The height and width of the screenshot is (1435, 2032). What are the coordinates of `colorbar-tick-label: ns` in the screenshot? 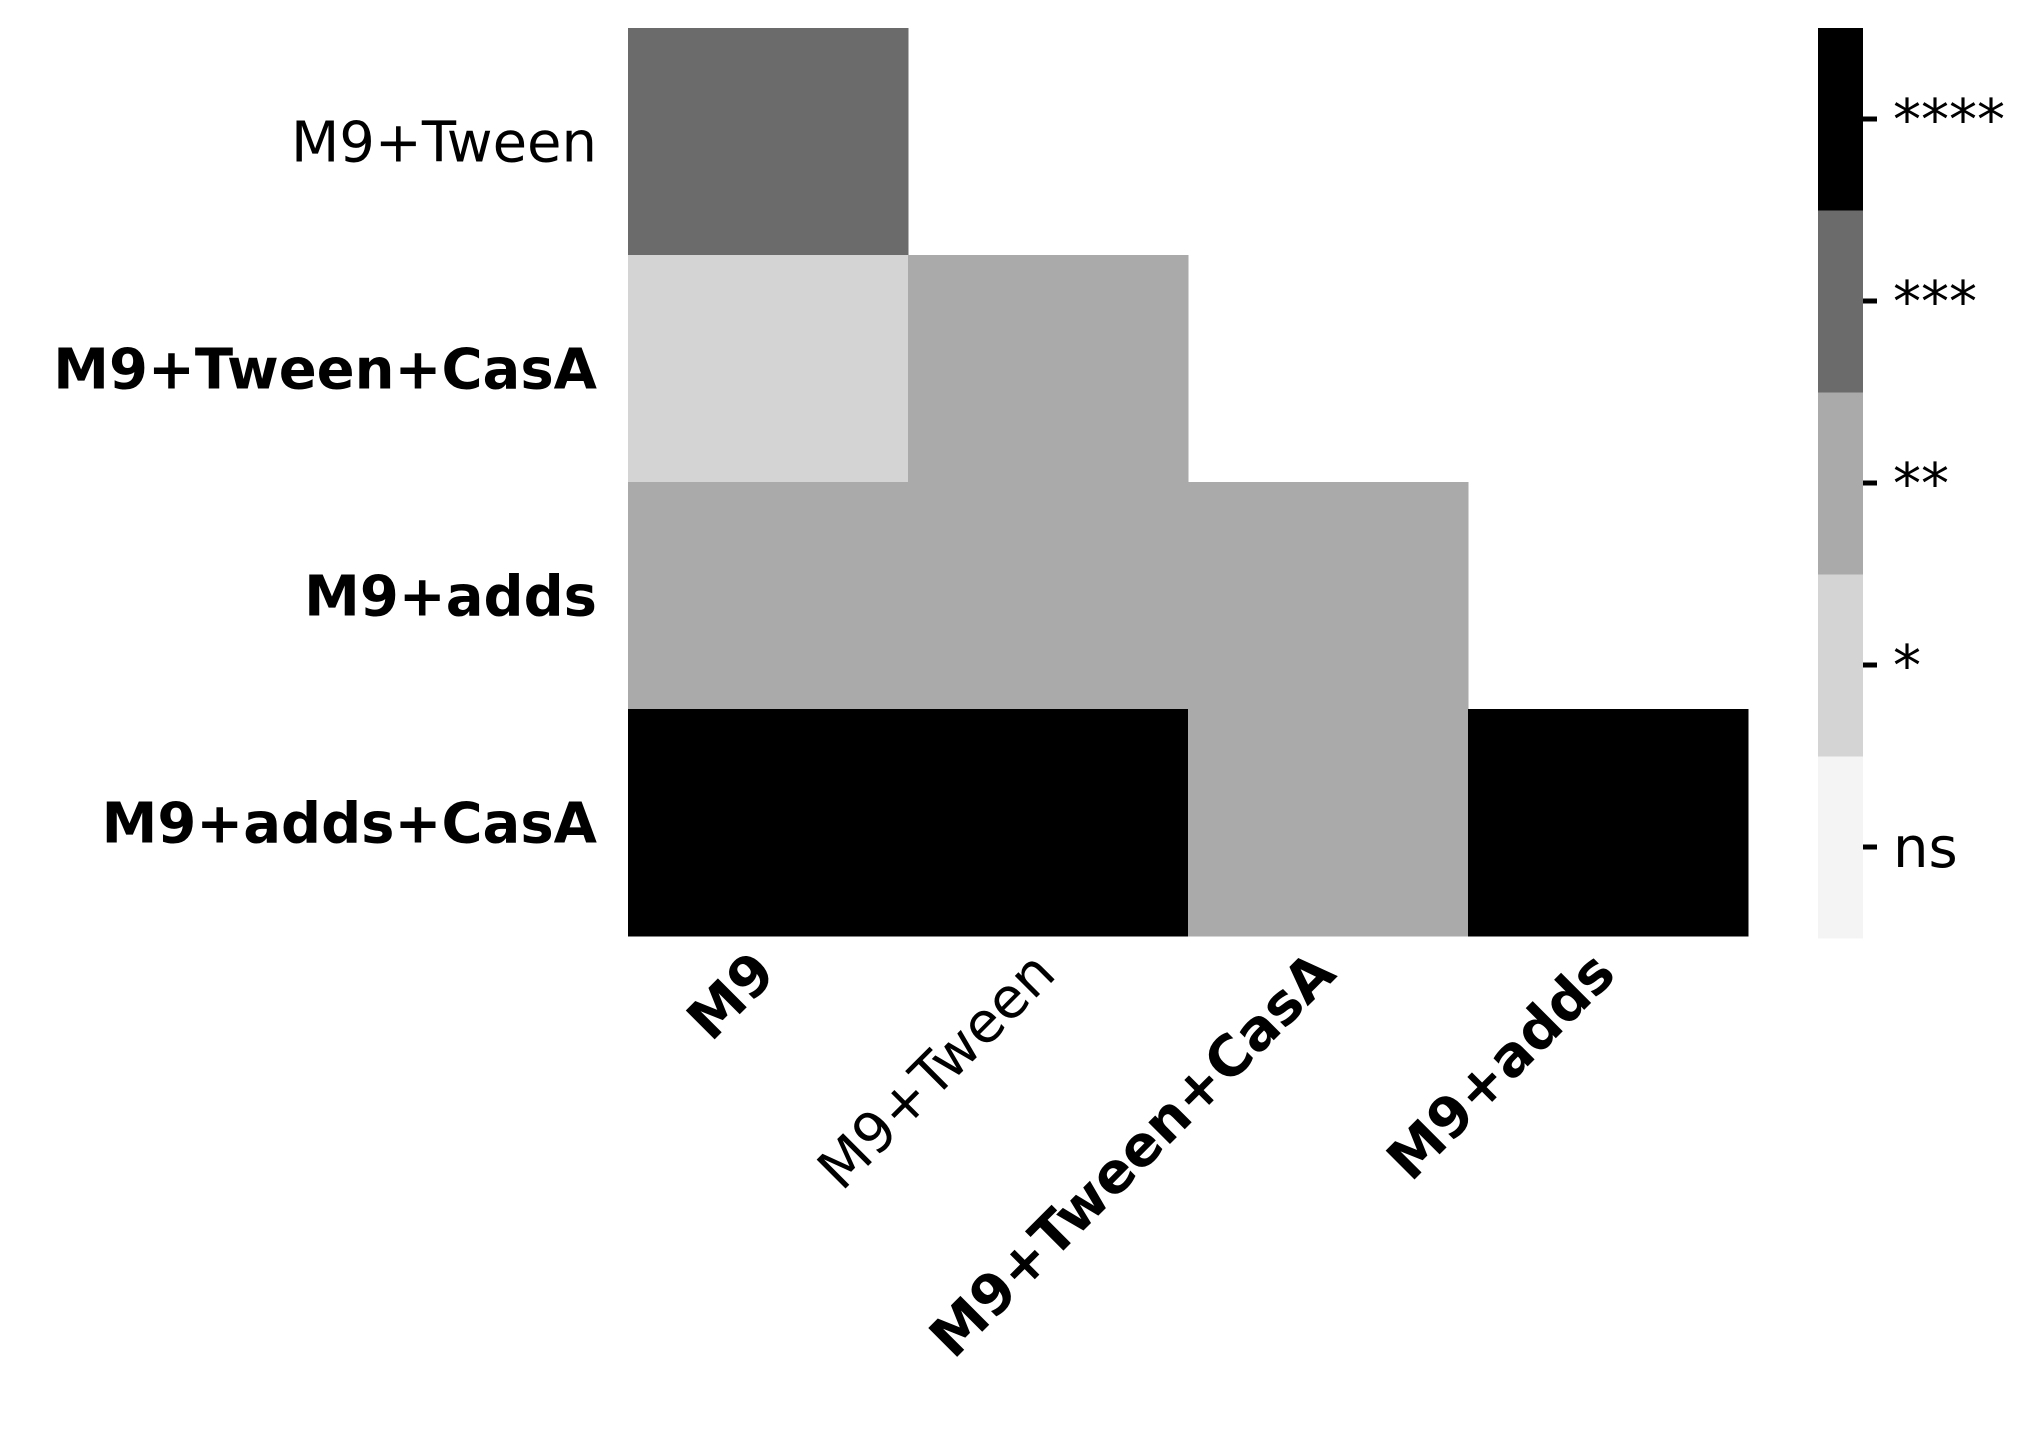 It's located at (1925, 848).